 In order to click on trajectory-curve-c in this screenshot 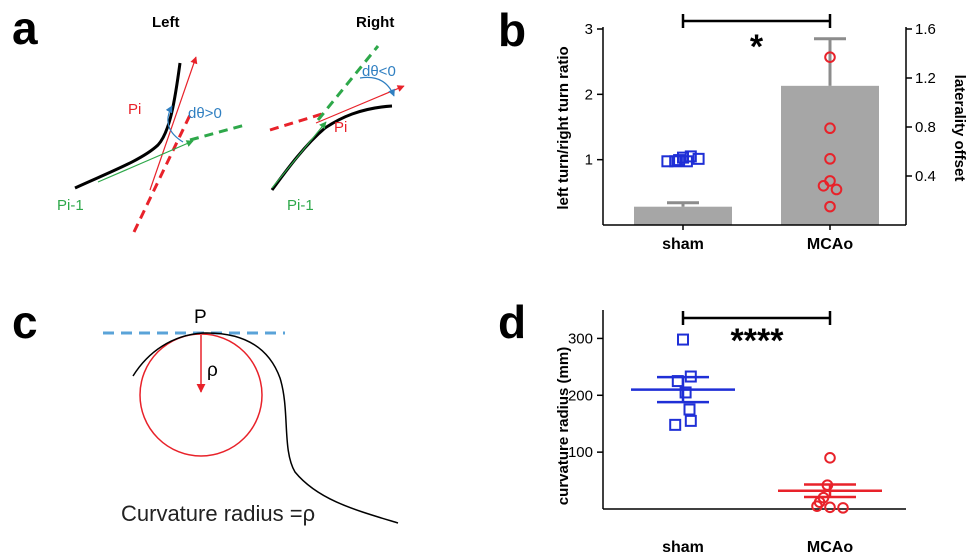, I will do `click(265, 428)`.